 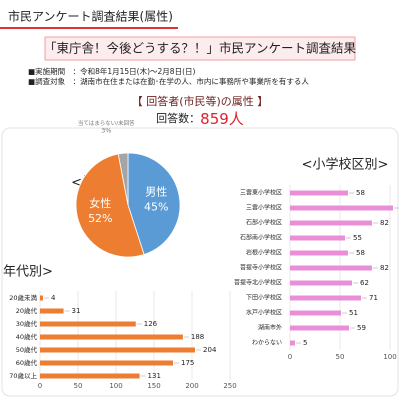 What do you see at coordinates (353, 313) in the screenshot?
I see `value-label: 51` at bounding box center [353, 313].